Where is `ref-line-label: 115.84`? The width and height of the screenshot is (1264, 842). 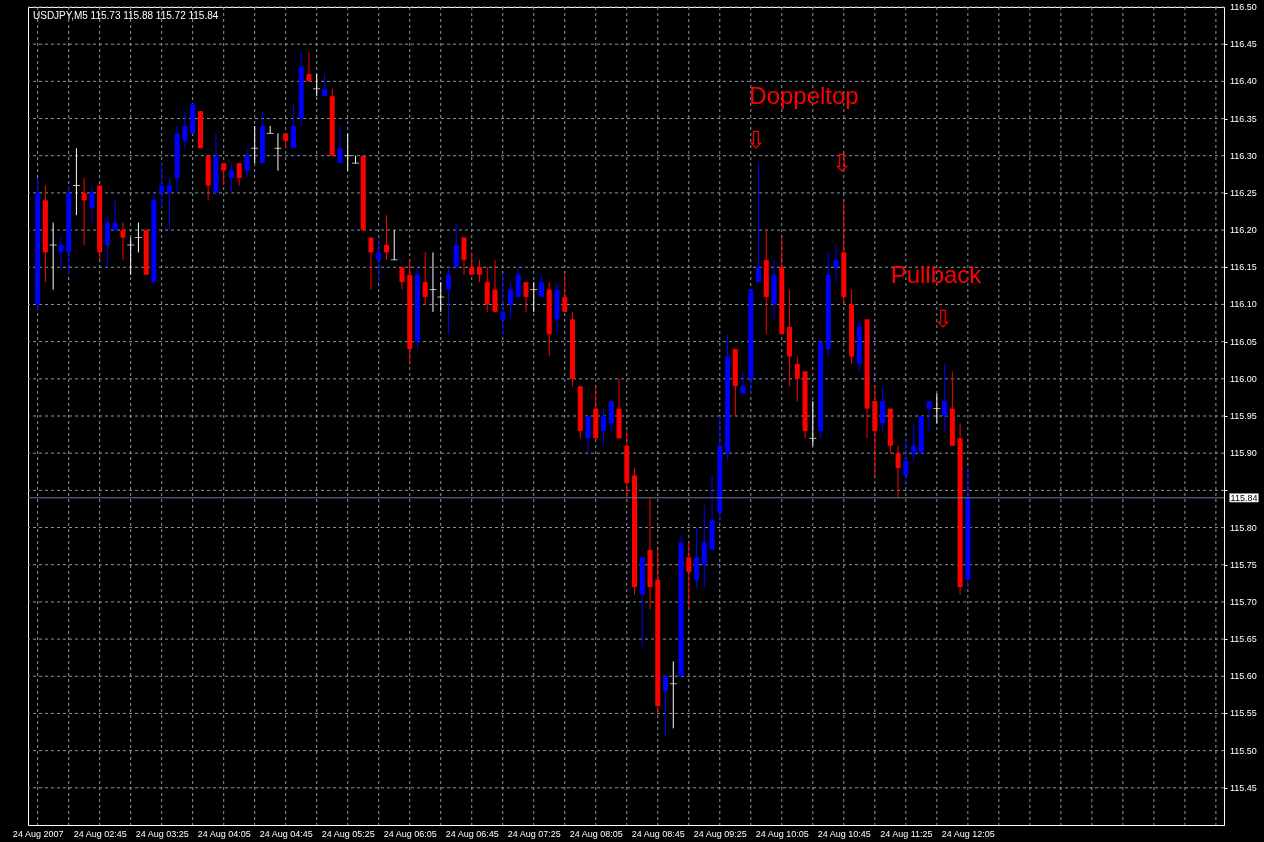 ref-line-label: 115.84 is located at coordinates (1244, 497).